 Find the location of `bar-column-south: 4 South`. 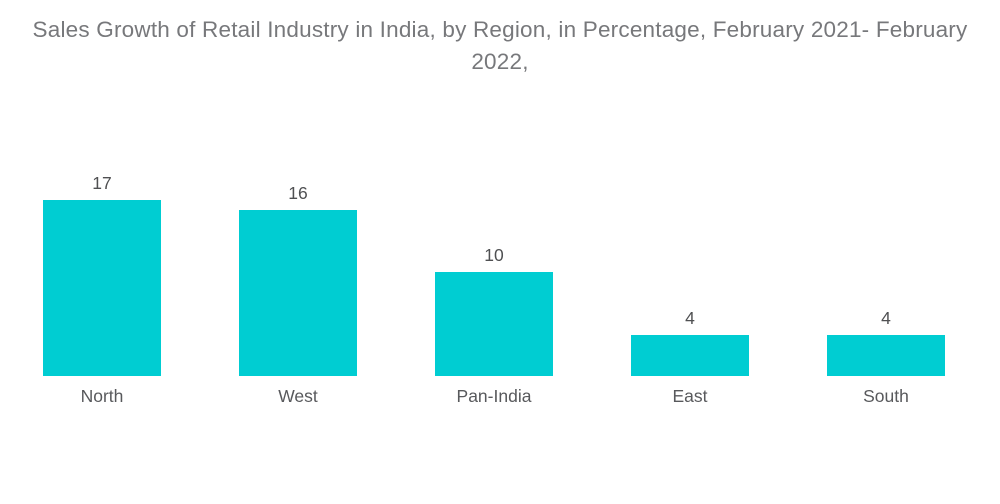

bar-column-south: 4 South is located at coordinates (886, 260).